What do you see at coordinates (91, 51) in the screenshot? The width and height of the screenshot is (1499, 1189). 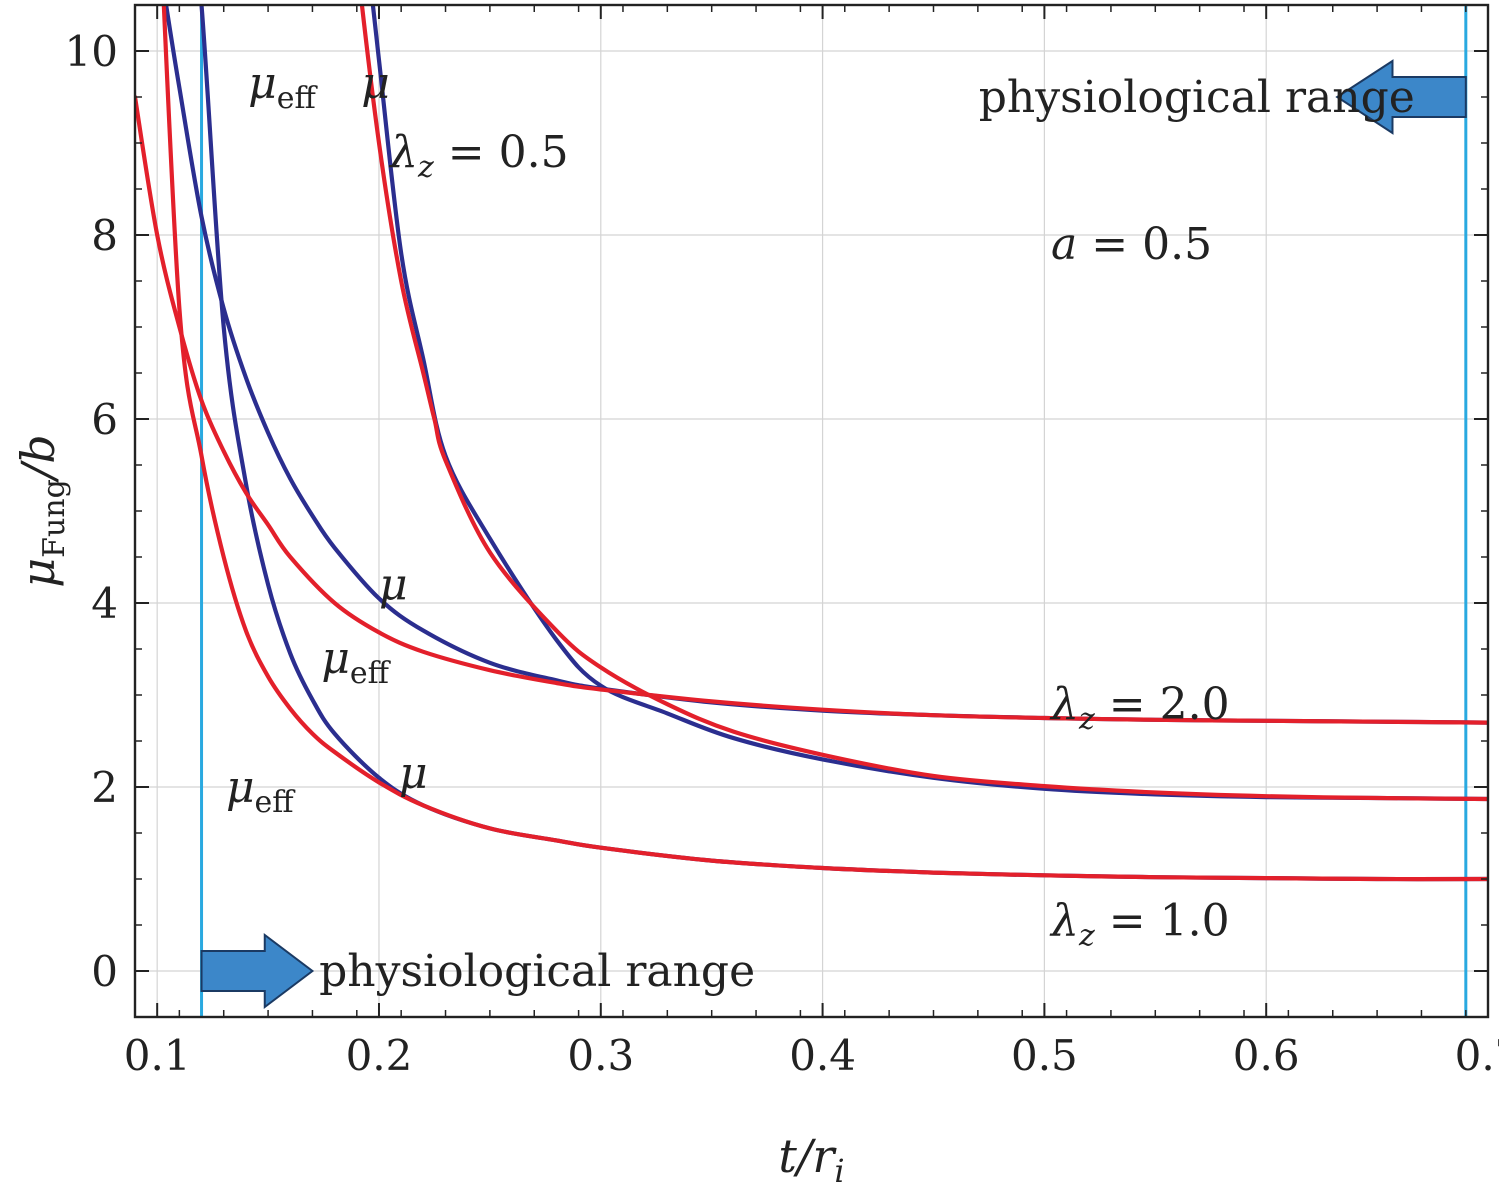 I see `y-tick-label: 10` at bounding box center [91, 51].